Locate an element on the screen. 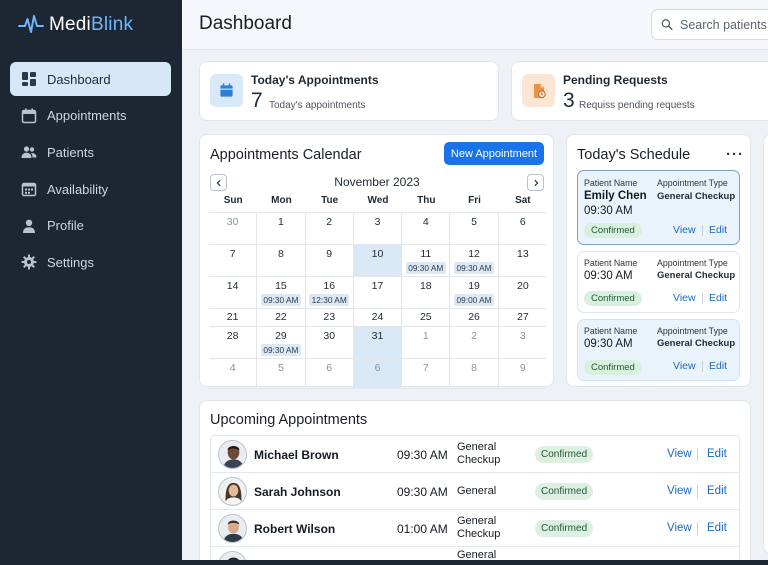 Image resolution: width=768 pixels, height=565 pixels. sidebar-item-profile: Profile is located at coordinates (90, 226).